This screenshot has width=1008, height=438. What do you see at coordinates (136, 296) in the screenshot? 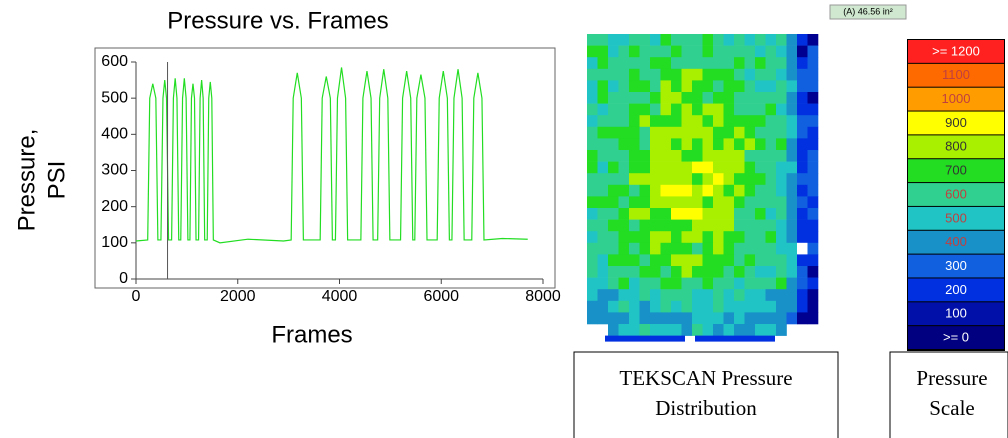
I see `x-tick-label: 0` at bounding box center [136, 296].